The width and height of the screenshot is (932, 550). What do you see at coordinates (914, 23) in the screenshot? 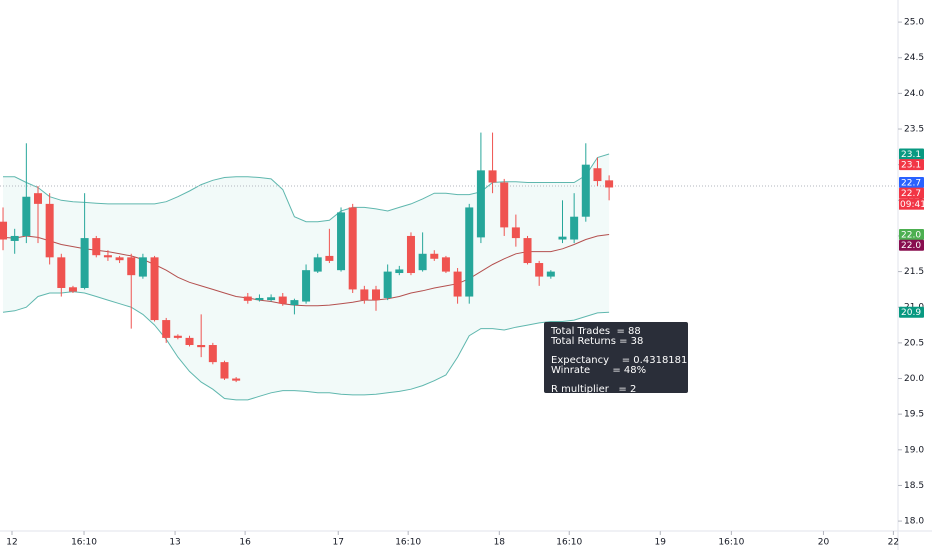
I see `y-tick-label: 25.0` at bounding box center [914, 23].